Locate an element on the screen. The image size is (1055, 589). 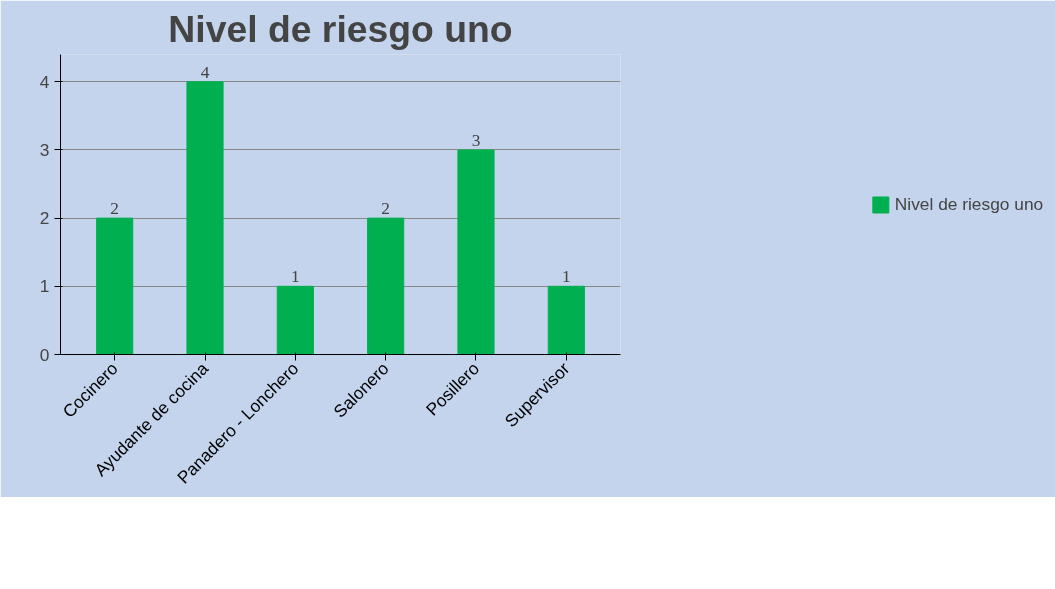
y-tick-label: 2 is located at coordinates (44, 218).